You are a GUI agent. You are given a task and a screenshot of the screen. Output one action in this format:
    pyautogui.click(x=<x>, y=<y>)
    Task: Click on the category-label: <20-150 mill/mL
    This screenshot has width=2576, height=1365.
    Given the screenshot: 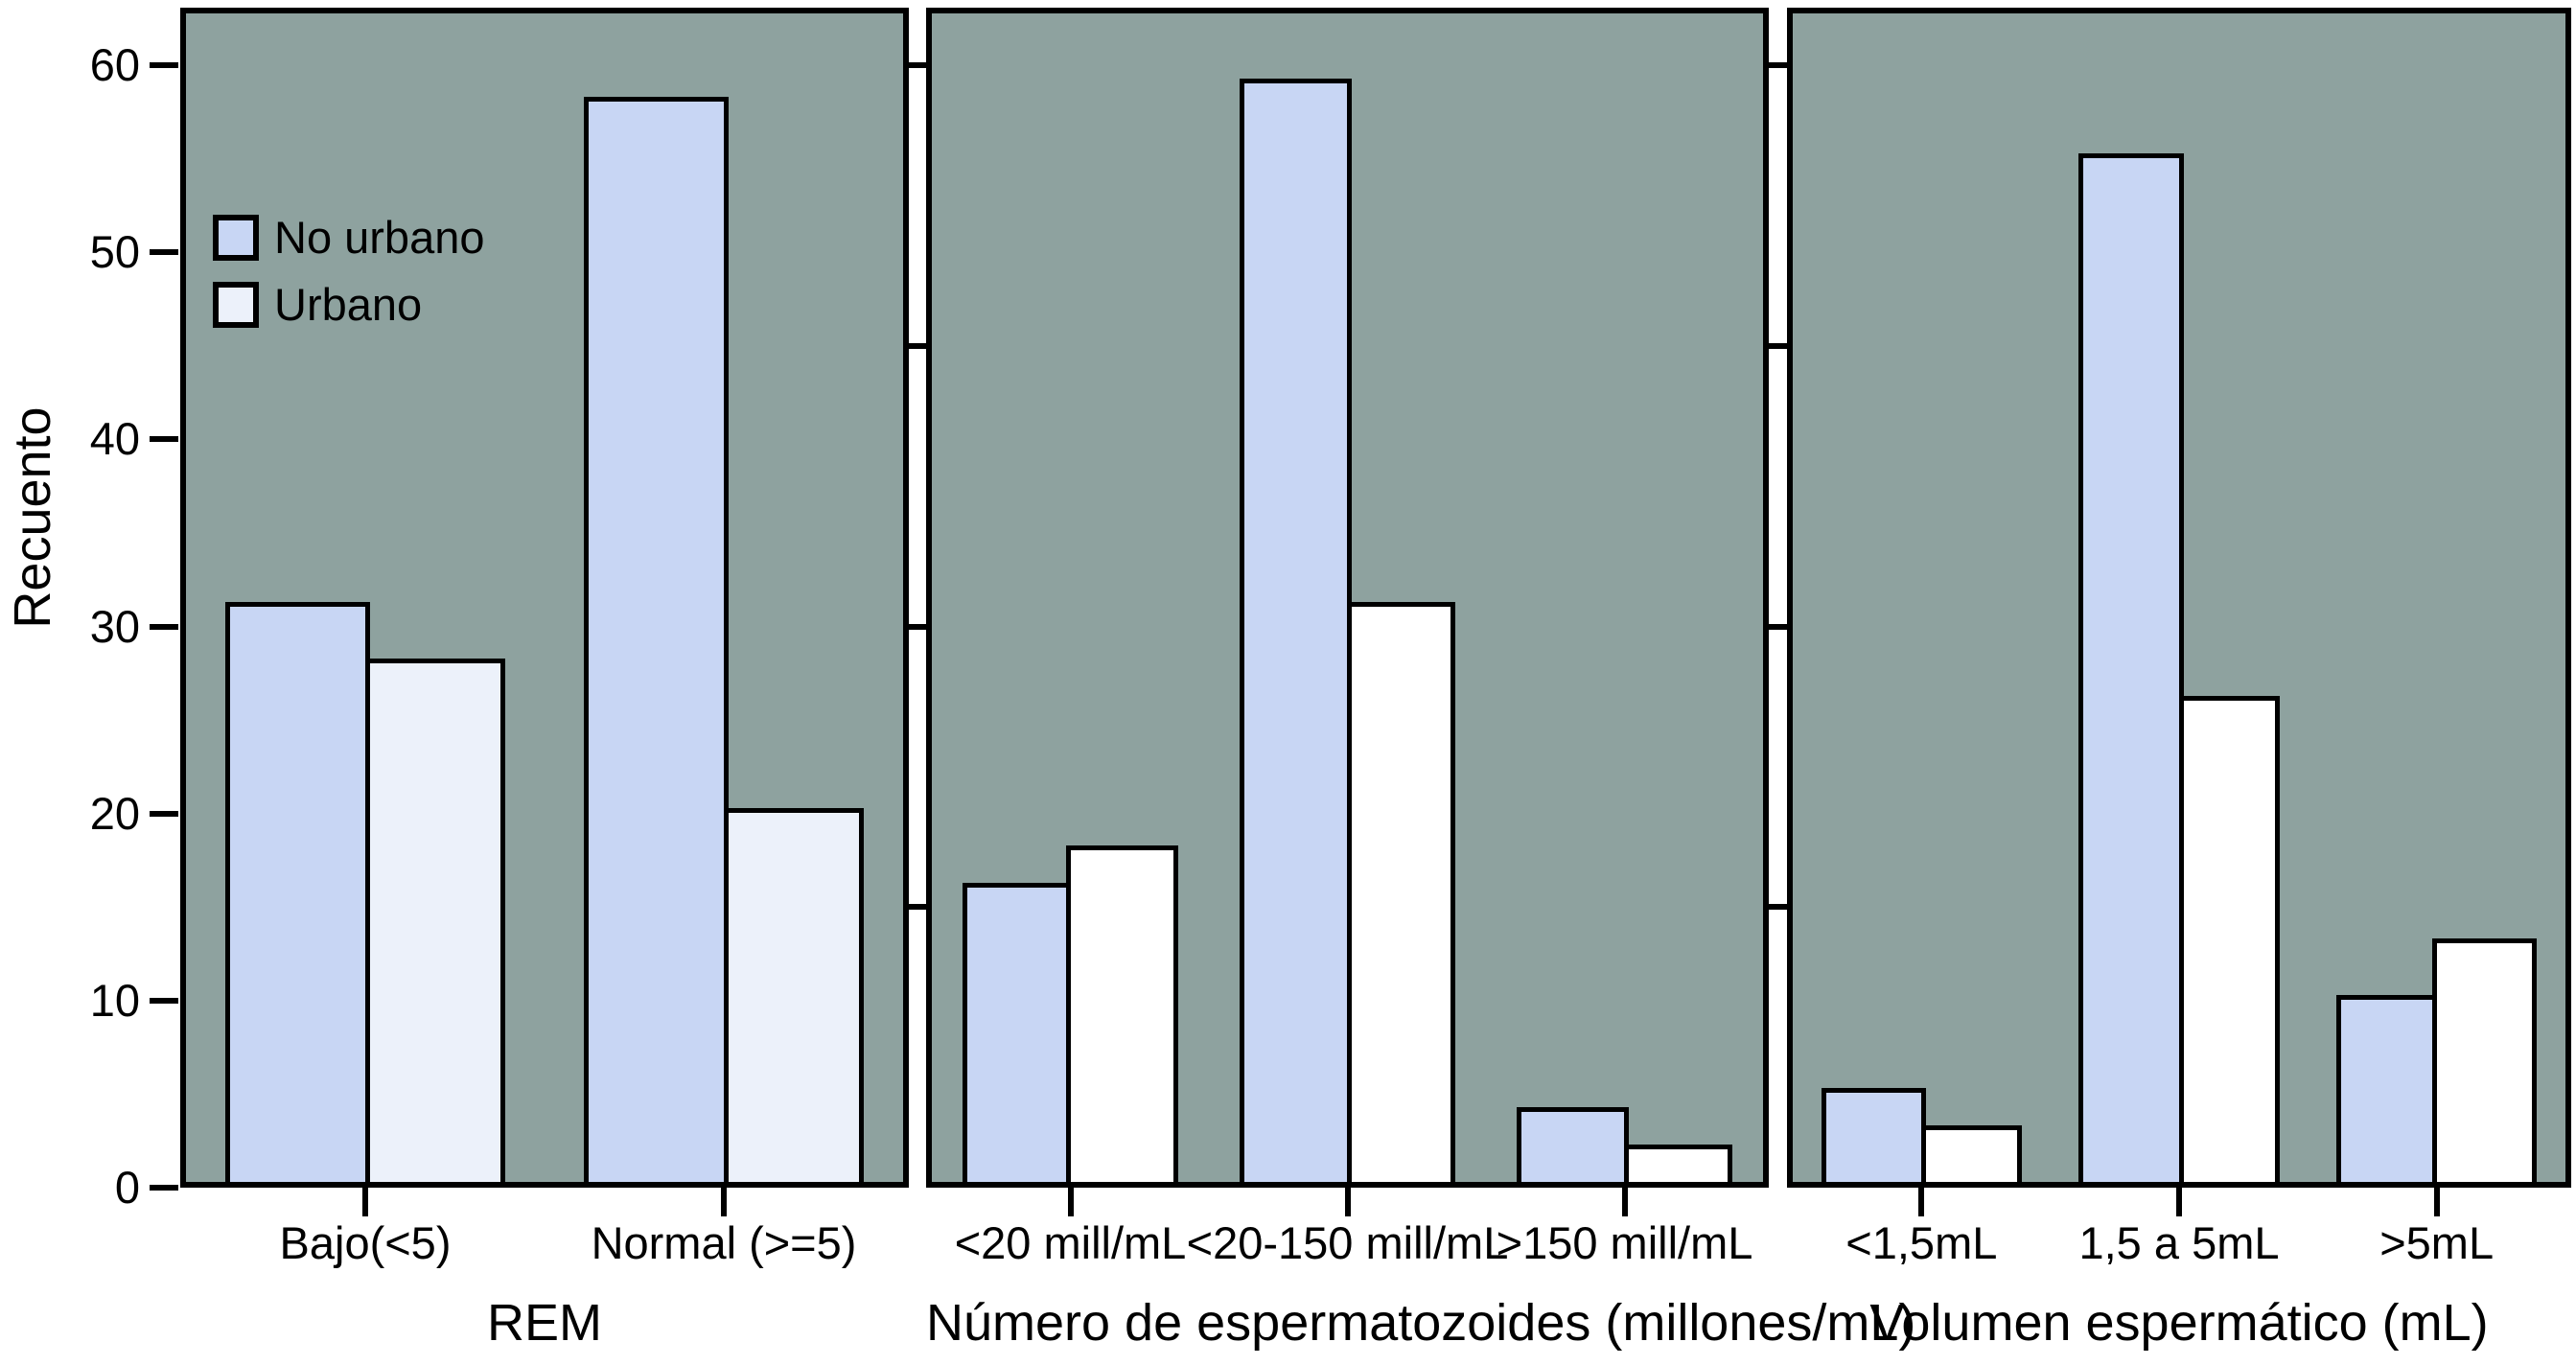 What is the action you would take?
    pyautogui.click(x=1347, y=1243)
    